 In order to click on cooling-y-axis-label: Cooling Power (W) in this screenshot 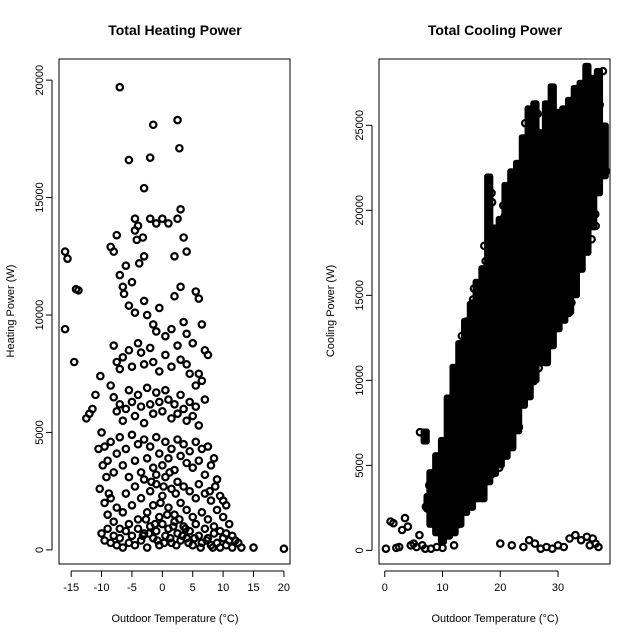, I will do `click(331, 311)`.